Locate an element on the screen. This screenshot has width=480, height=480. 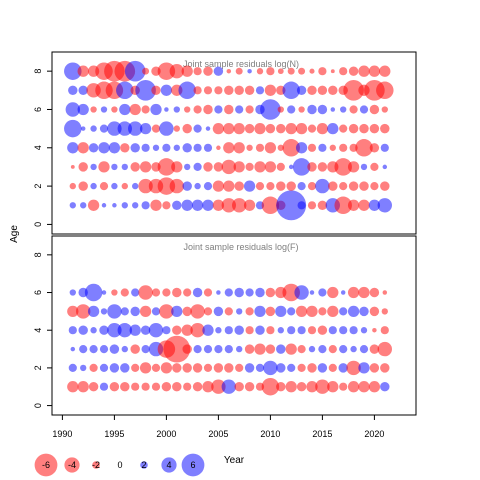
x-tick-label: 2015 is located at coordinates (322, 434).